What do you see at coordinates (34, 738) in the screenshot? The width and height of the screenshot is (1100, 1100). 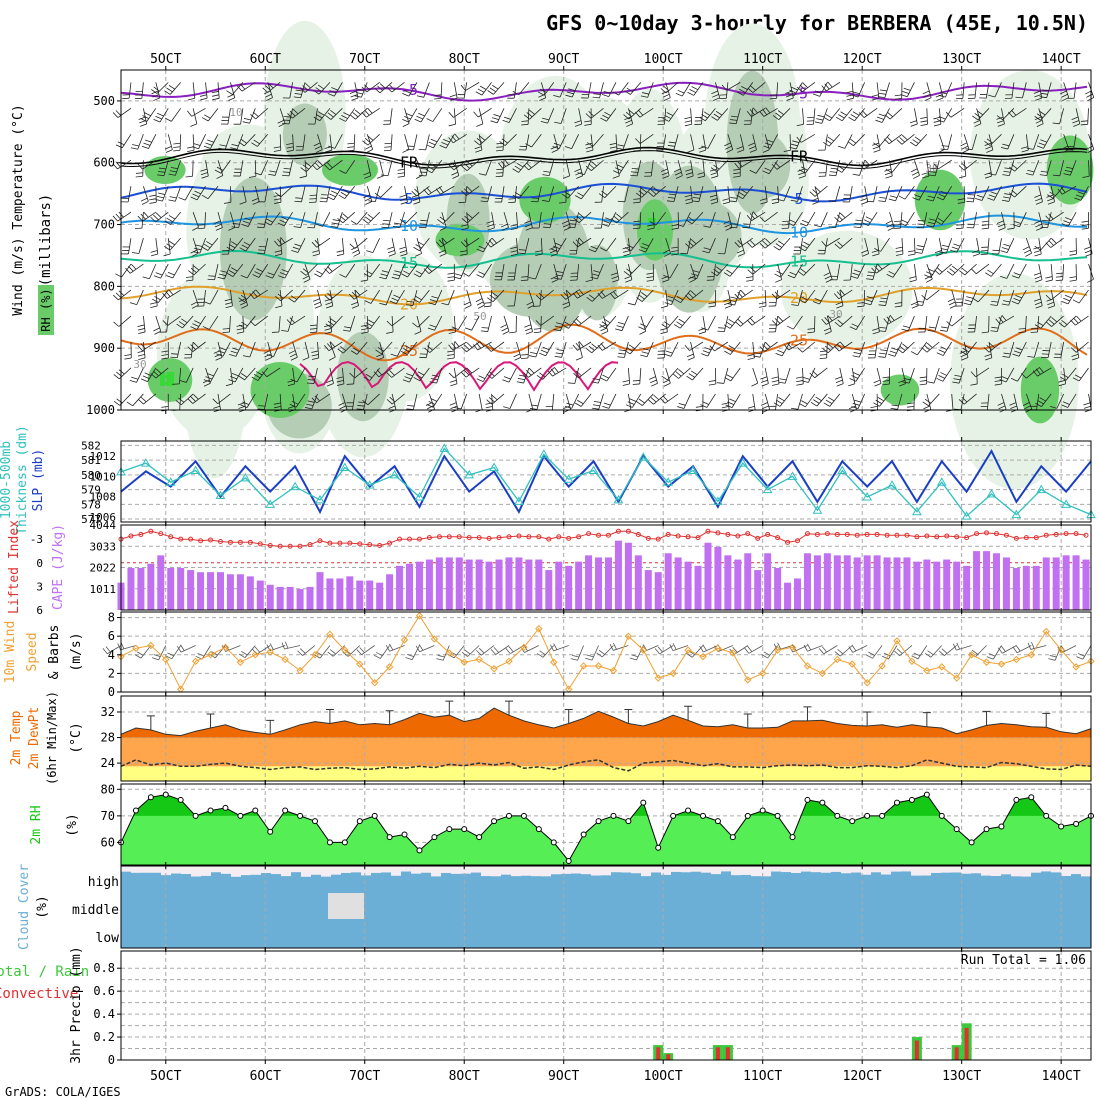 I see `y-axis-label: 2m DewPt` at bounding box center [34, 738].